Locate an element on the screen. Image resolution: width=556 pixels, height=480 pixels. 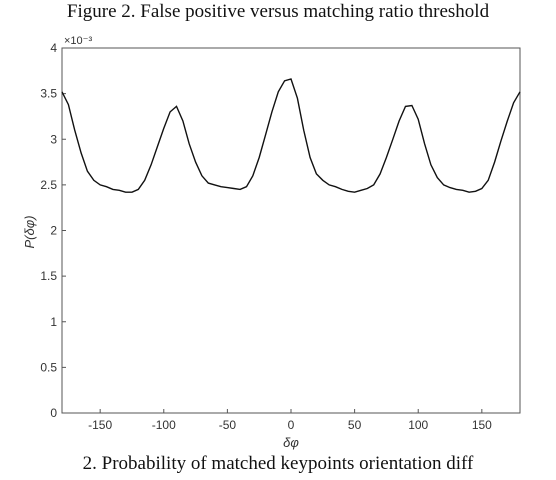
x-tick-label: -50 is located at coordinates (228, 425).